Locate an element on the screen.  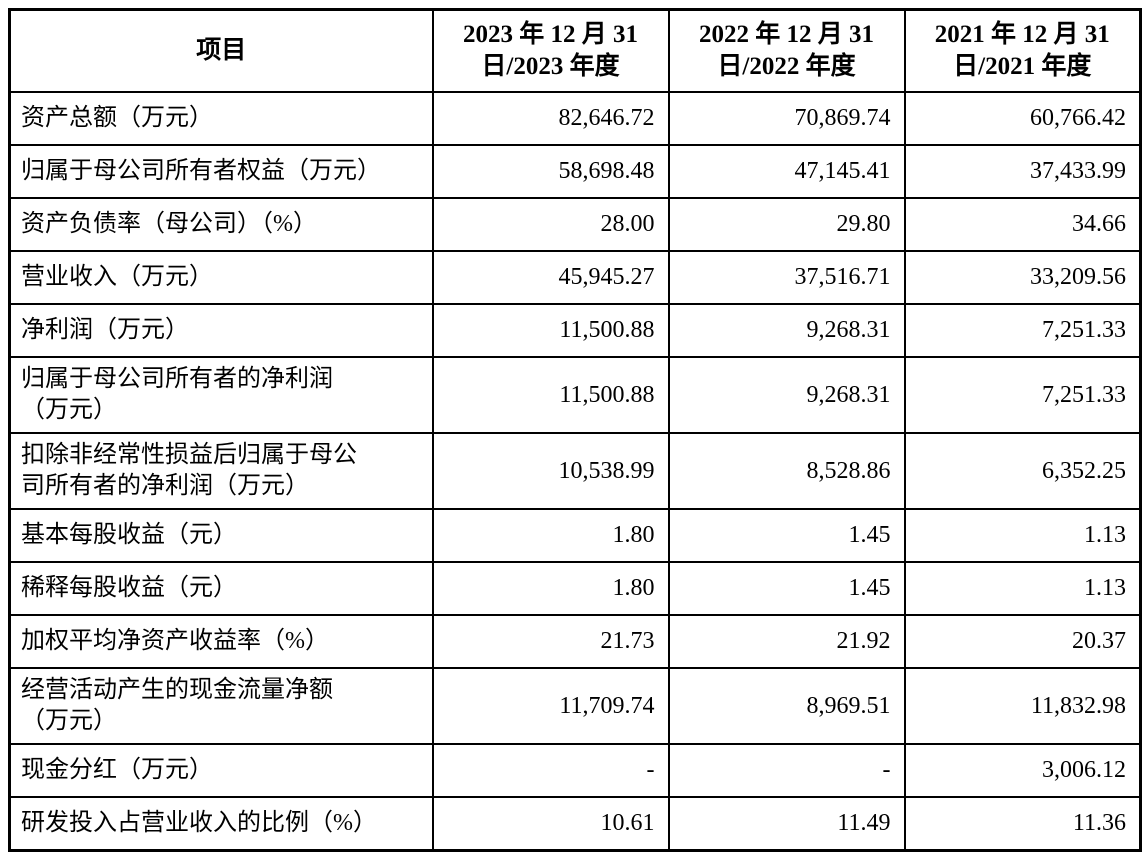
row-label-cell: 归属于母公司所有者的净利润 （万元） is located at coordinates (221, 395).